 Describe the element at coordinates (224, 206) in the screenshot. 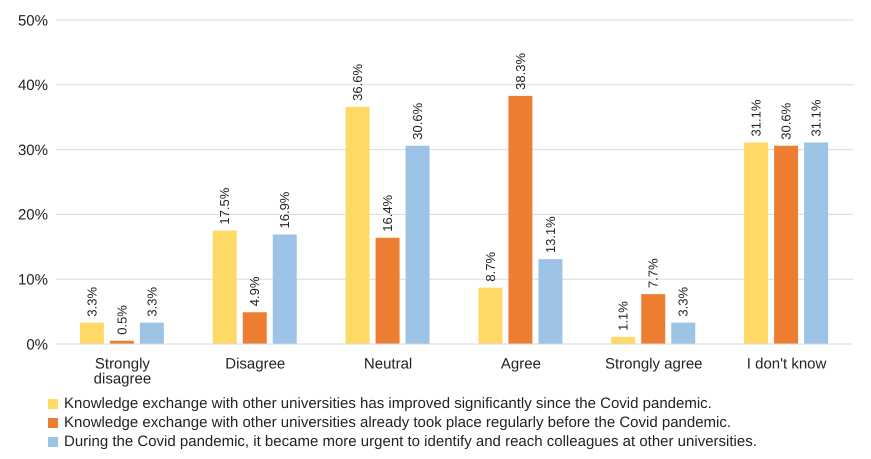

I see `data-label: 17.5%` at that location.